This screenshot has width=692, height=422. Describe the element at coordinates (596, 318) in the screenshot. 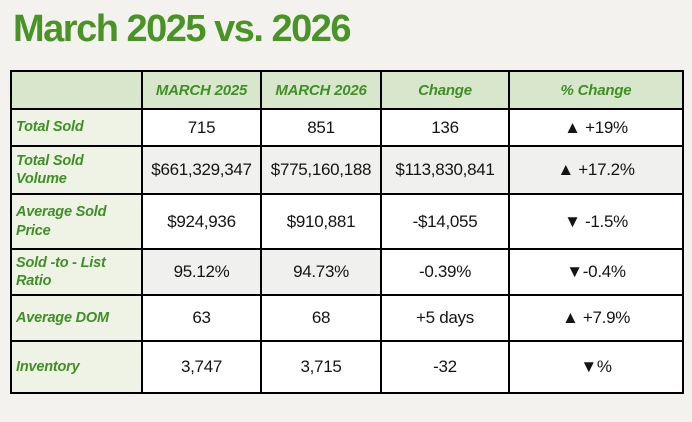

I see `pct-change-cell: ▲ +7.9%` at that location.